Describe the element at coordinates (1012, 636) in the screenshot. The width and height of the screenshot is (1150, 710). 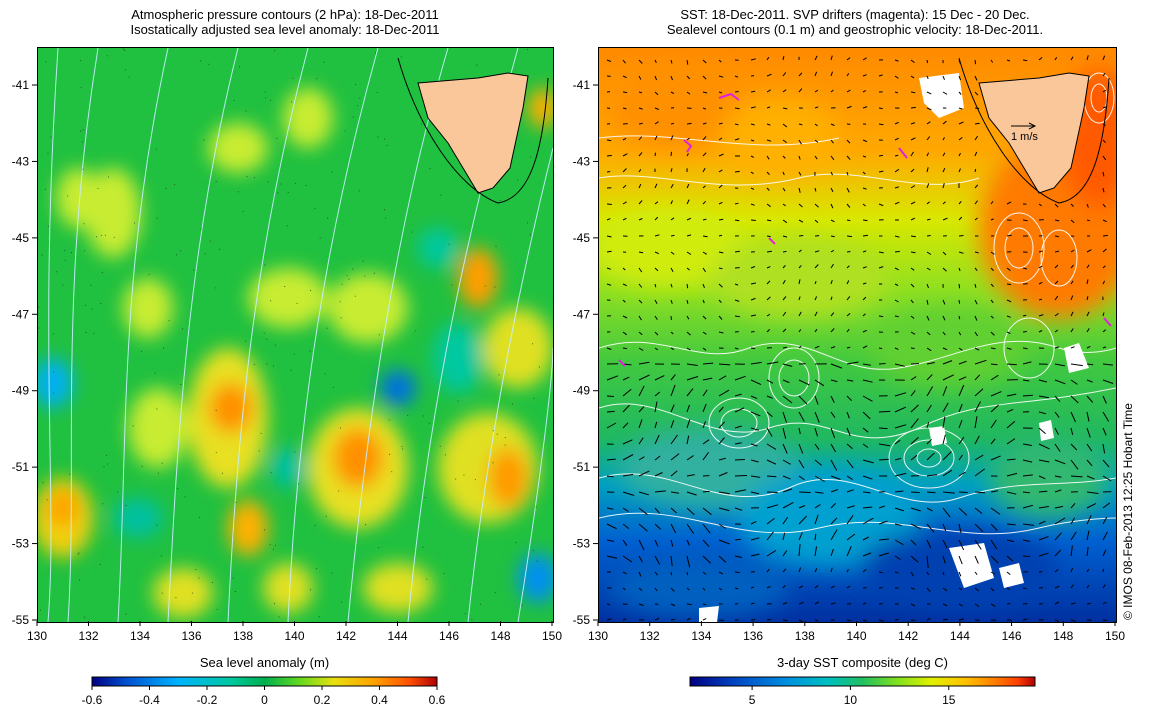
I see `x-tick-label: 146` at that location.